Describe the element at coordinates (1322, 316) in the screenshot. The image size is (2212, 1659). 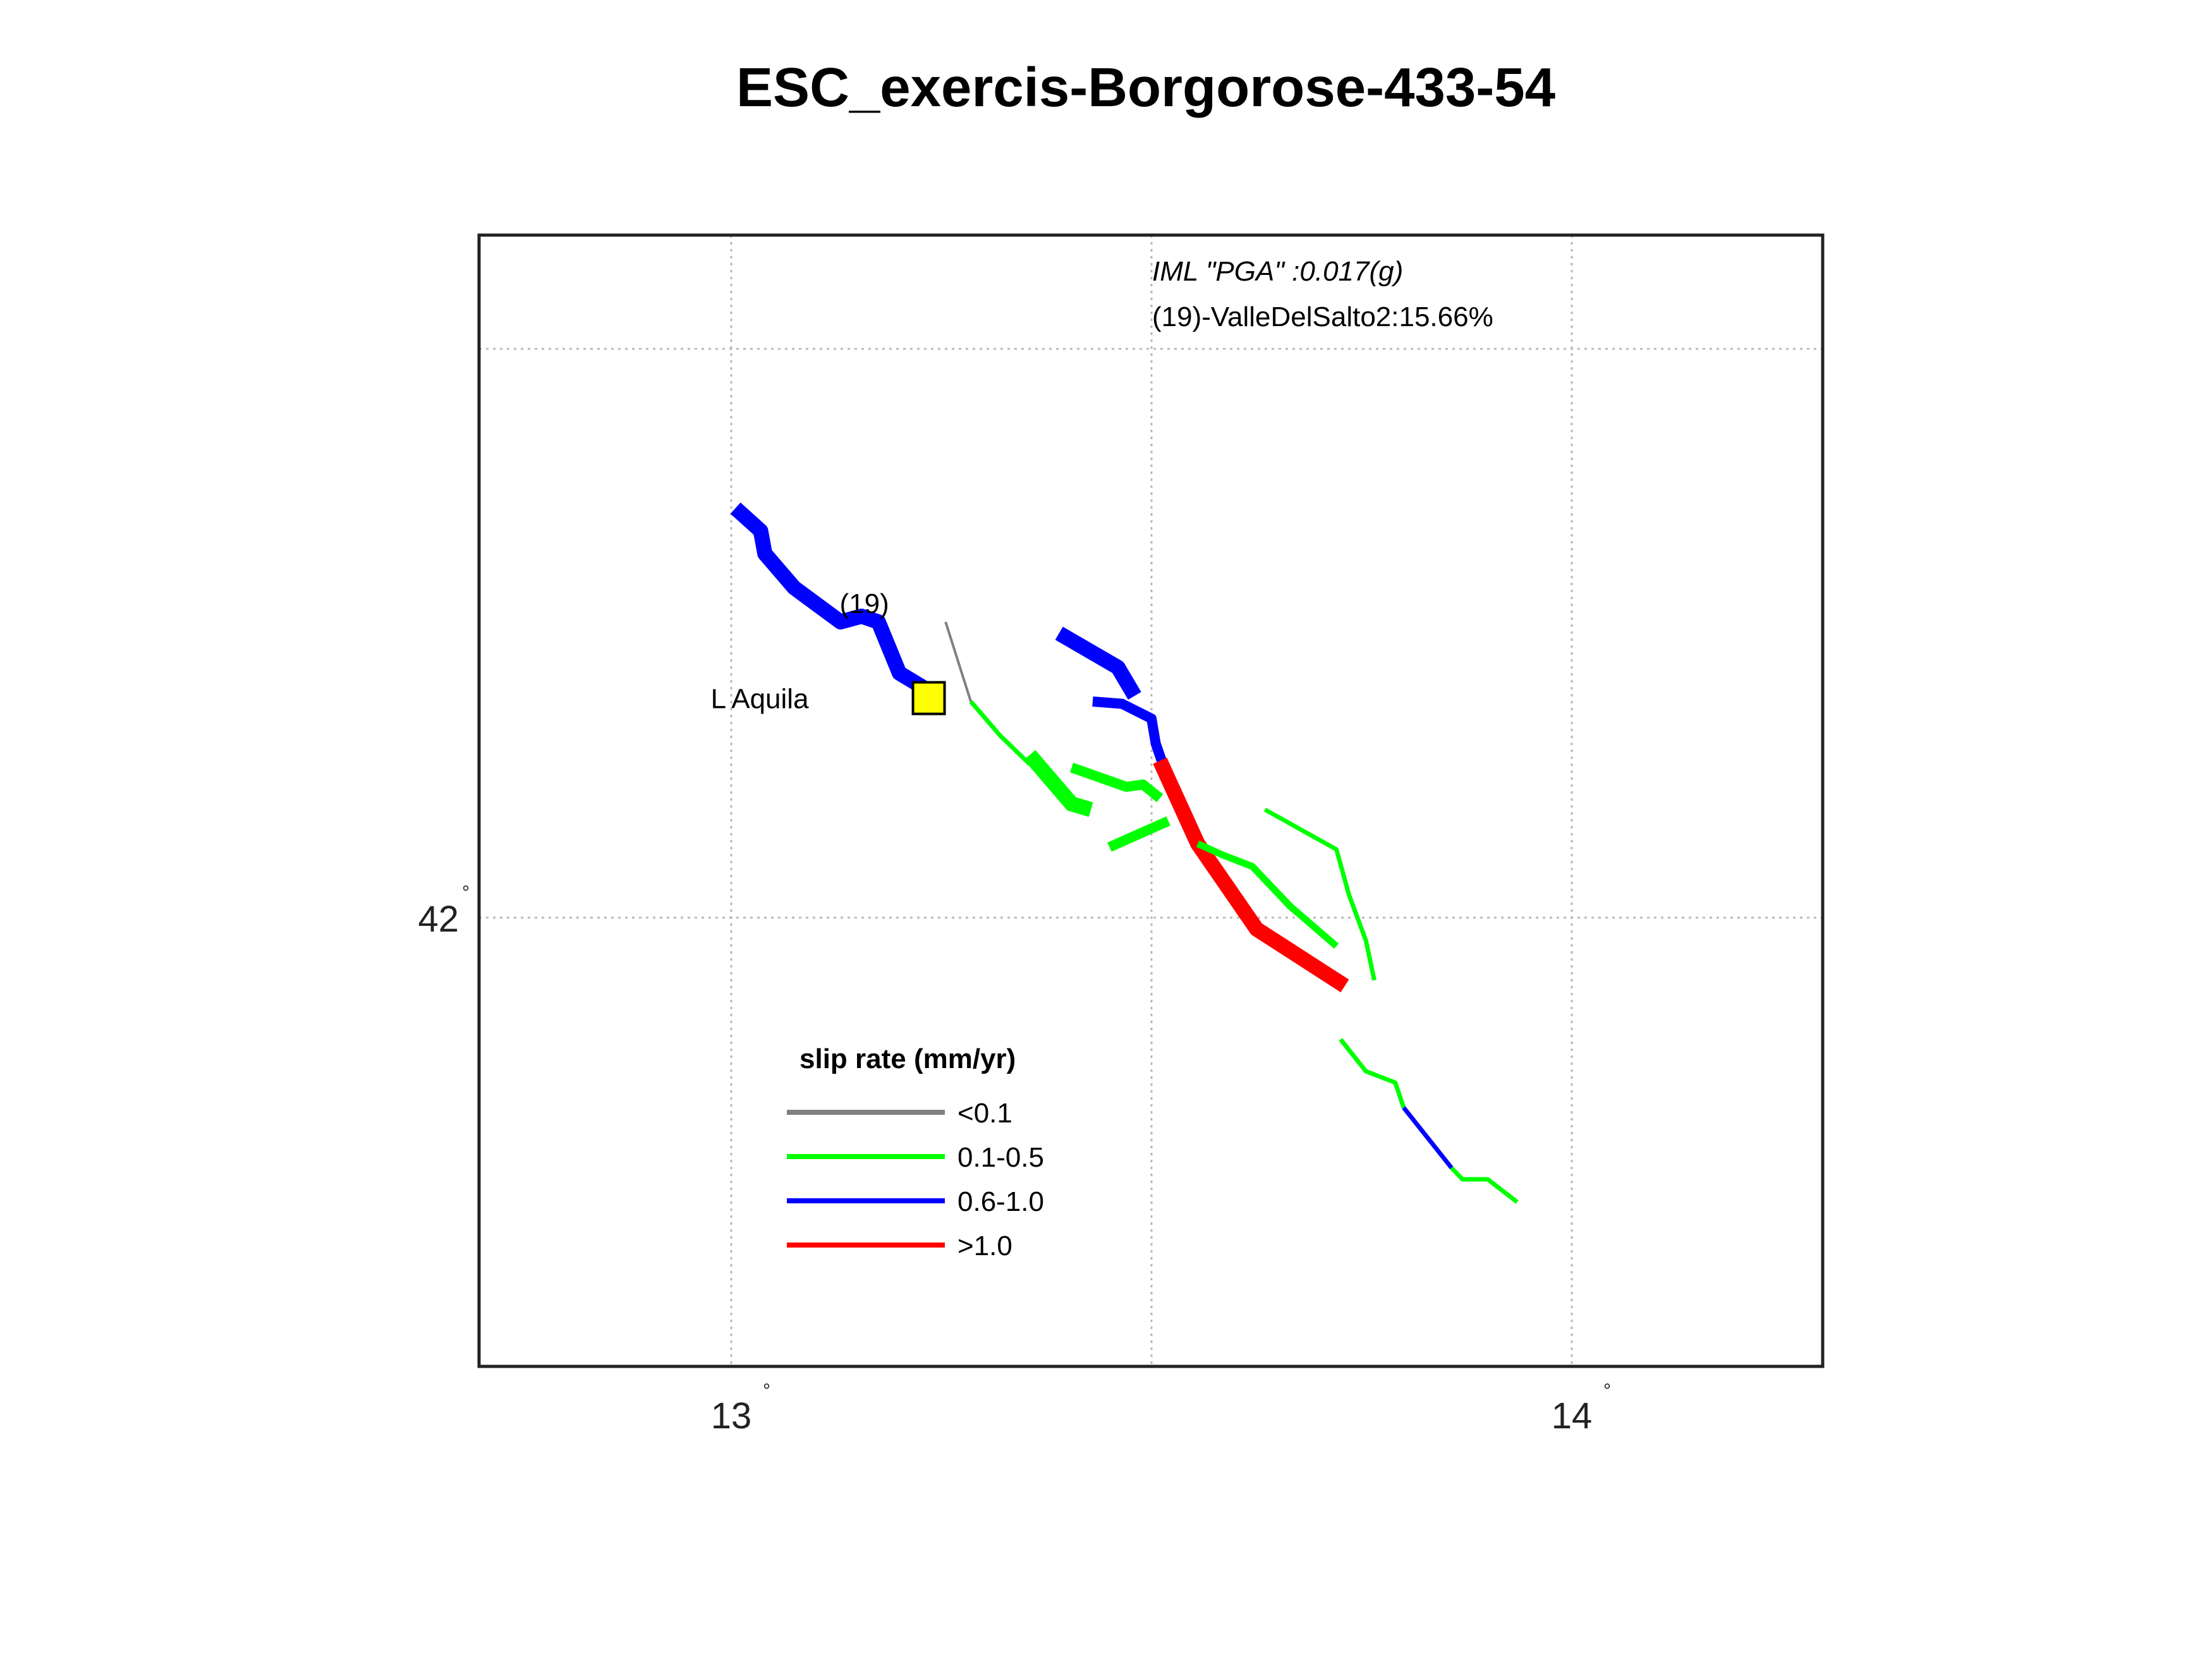
I see `source-annotation: (19)-ValleDelSalto2:15.66%` at that location.